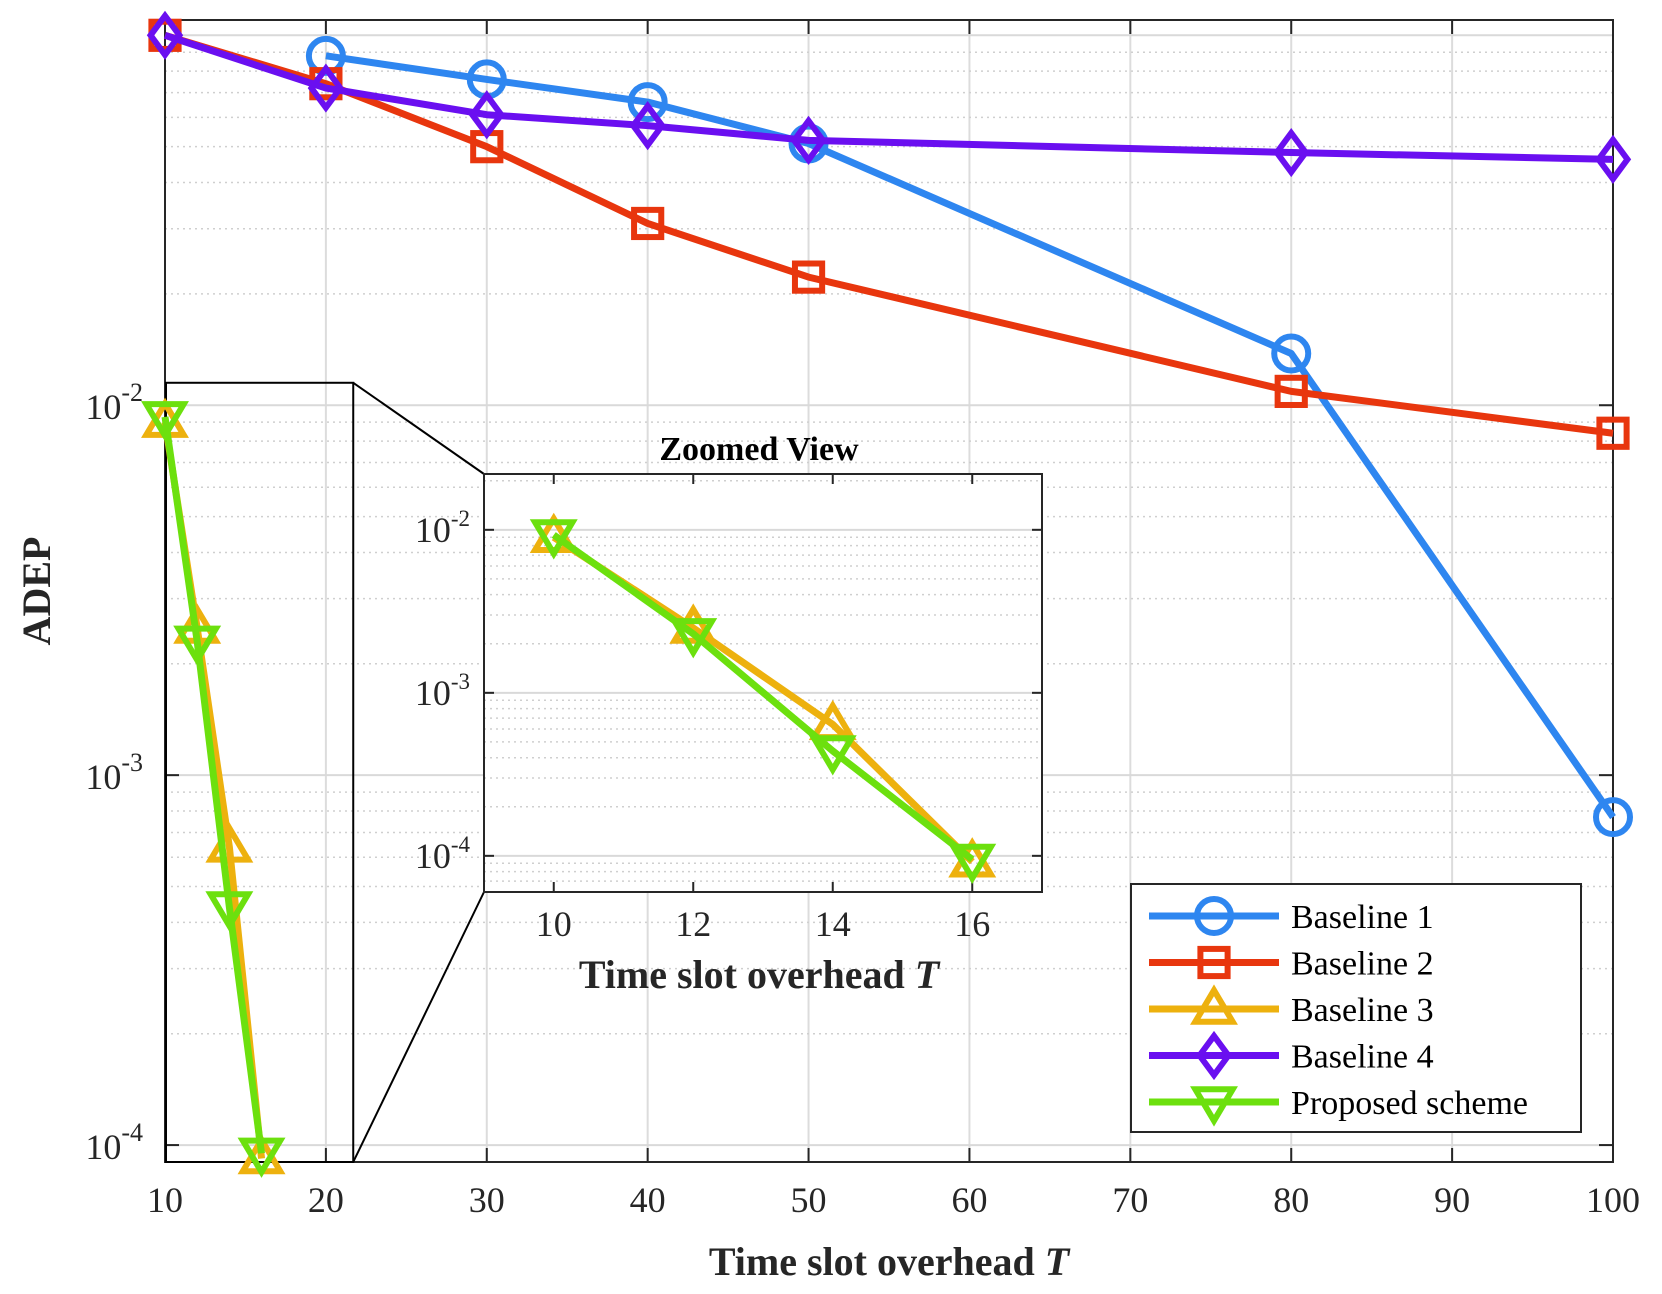  Describe the element at coordinates (972, 924) in the screenshot. I see `inset-x-tick-label: 16` at that location.